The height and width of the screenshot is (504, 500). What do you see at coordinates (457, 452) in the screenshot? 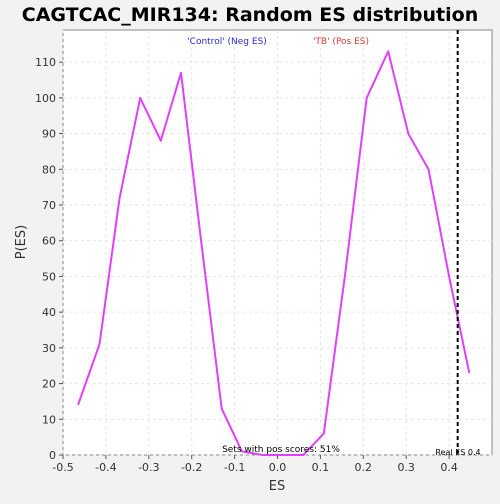
I see `real-es-label: Real ES 0.4` at bounding box center [457, 452].